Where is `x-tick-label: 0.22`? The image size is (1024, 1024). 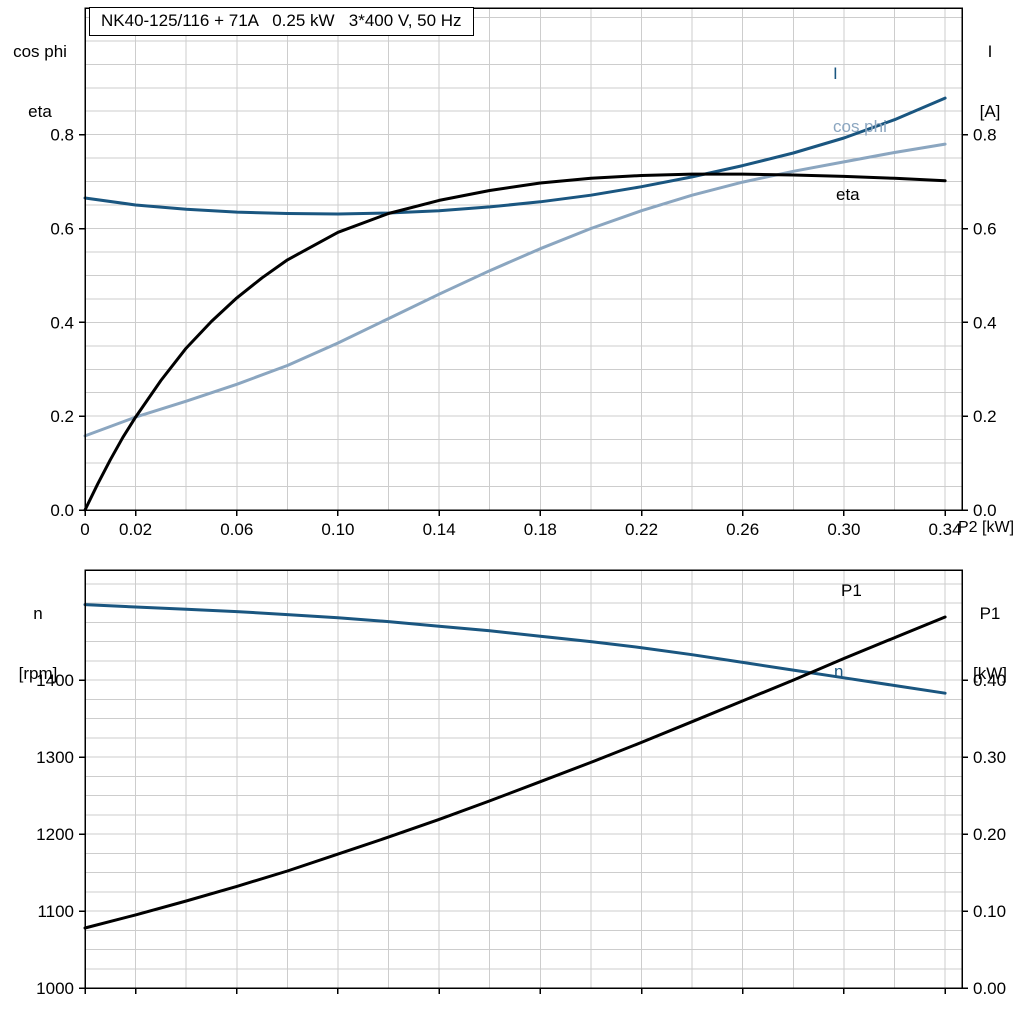
x-tick-label: 0.22 is located at coordinates (641, 529).